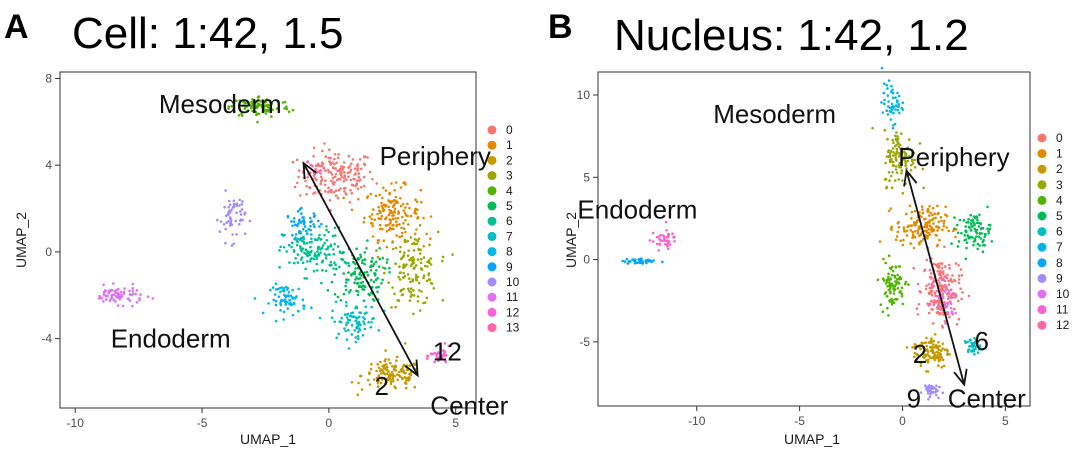 The image size is (1080, 452). What do you see at coordinates (1063, 325) in the screenshot?
I see `legend-label: 12` at bounding box center [1063, 325].